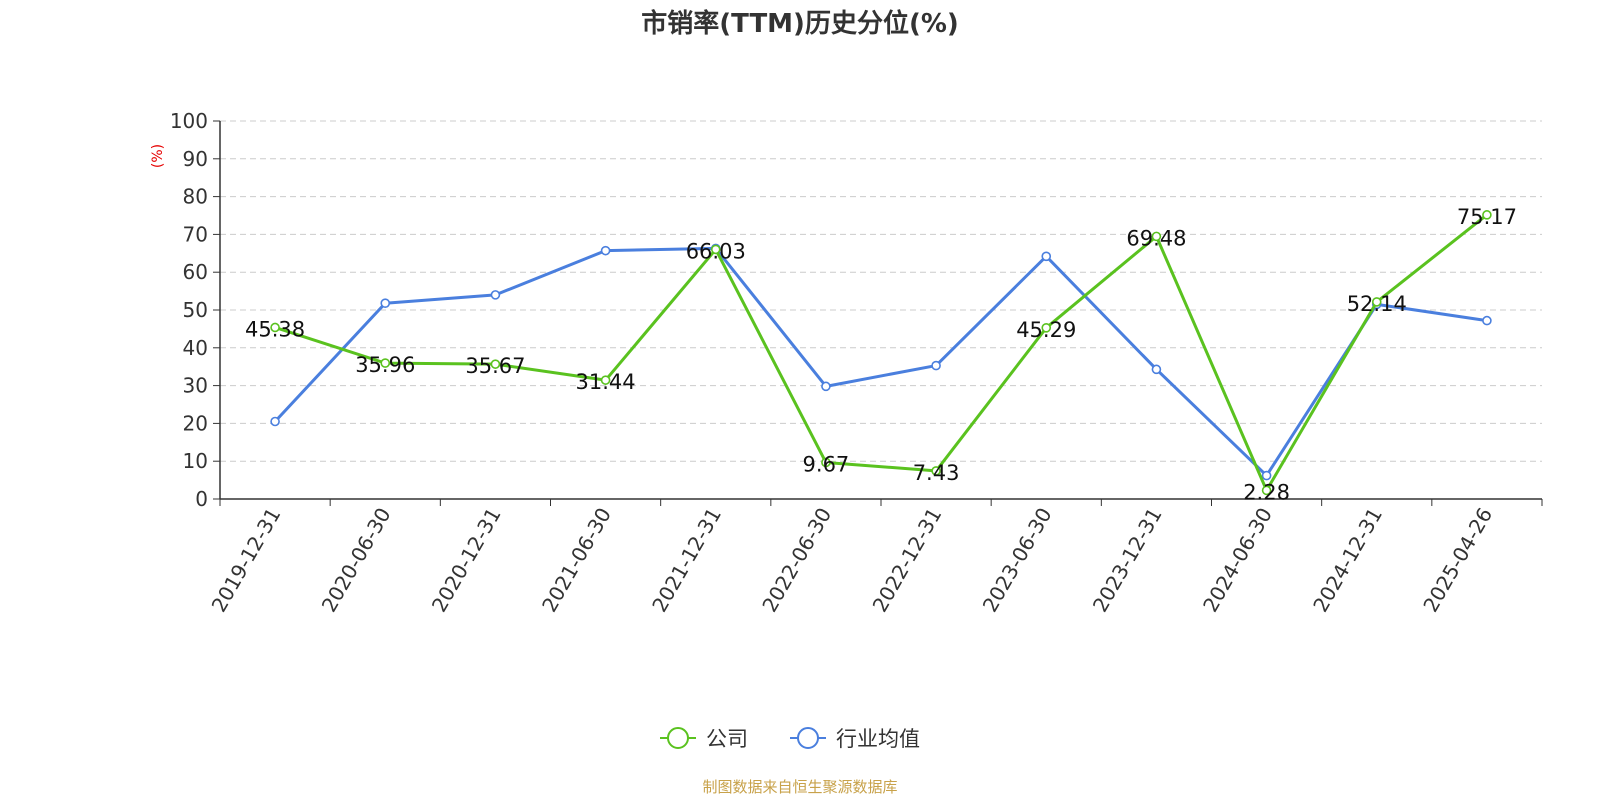 The width and height of the screenshot is (1600, 800). Describe the element at coordinates (195, 348) in the screenshot. I see `y-tick-label: 40` at that location.